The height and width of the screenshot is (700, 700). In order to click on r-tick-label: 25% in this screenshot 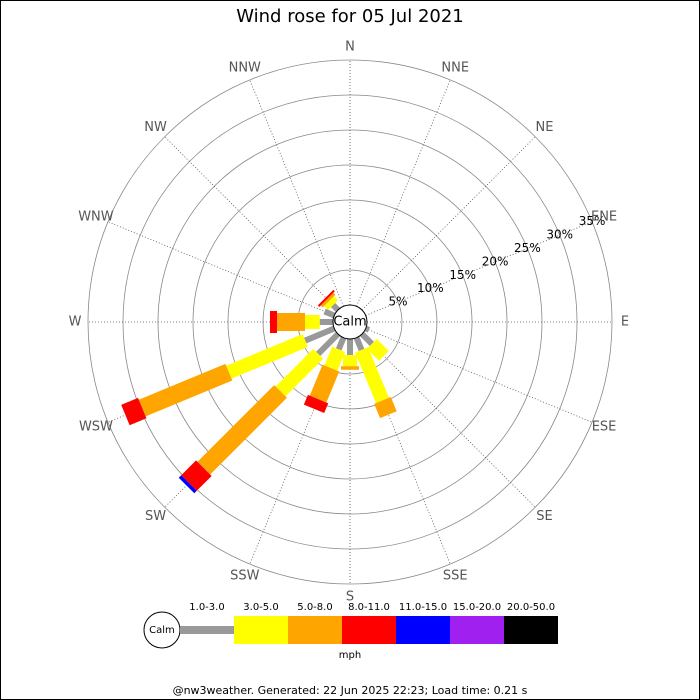, I will do `click(527, 248)`.